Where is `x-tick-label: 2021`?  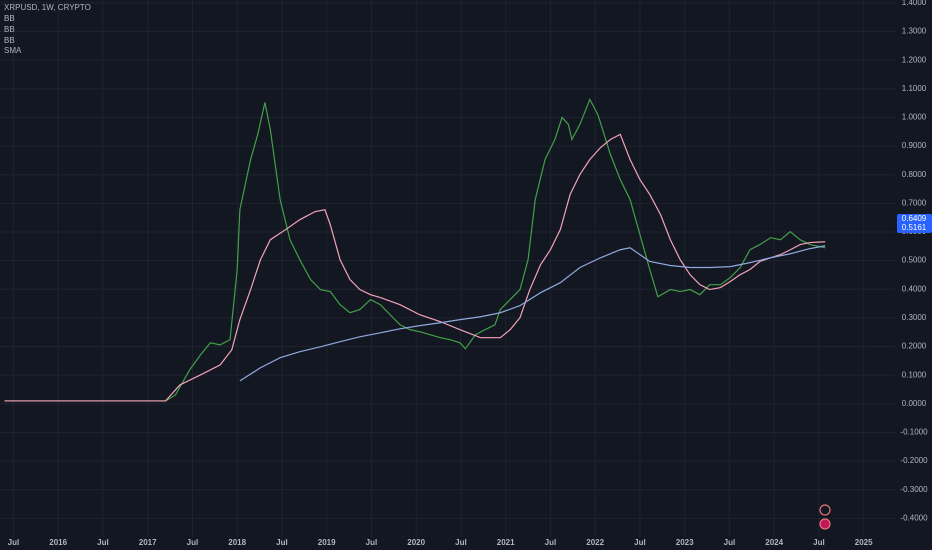
x-tick-label: 2021 is located at coordinates (506, 542).